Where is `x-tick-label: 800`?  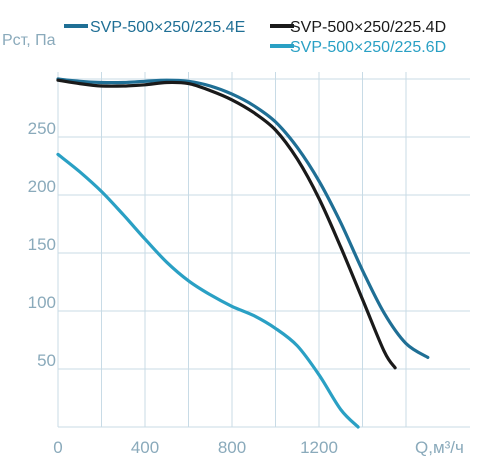 x-tick-label: 800 is located at coordinates (232, 447).